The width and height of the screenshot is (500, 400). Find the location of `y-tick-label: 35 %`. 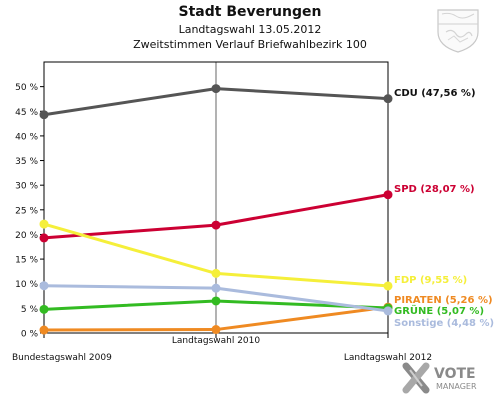

y-tick-label: 35 % is located at coordinates (26, 162).